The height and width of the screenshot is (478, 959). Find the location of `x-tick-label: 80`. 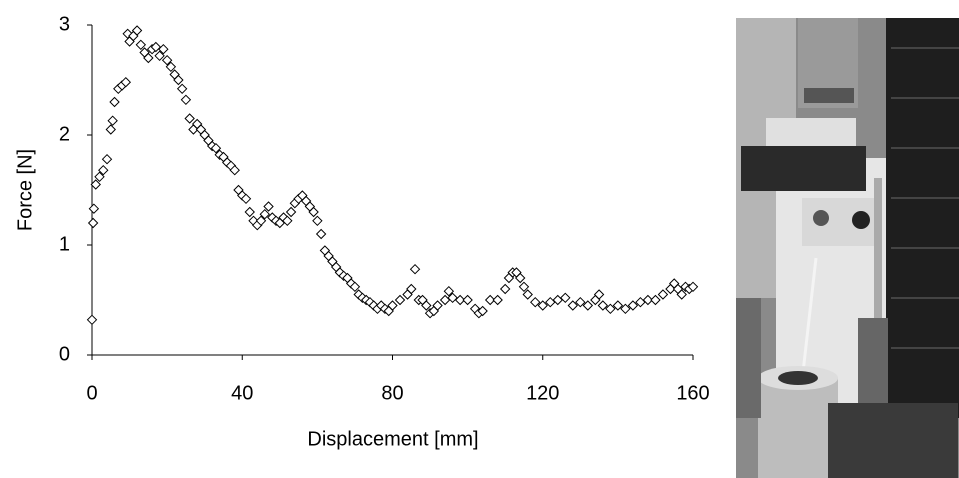

x-tick-label: 80 is located at coordinates (392, 393).